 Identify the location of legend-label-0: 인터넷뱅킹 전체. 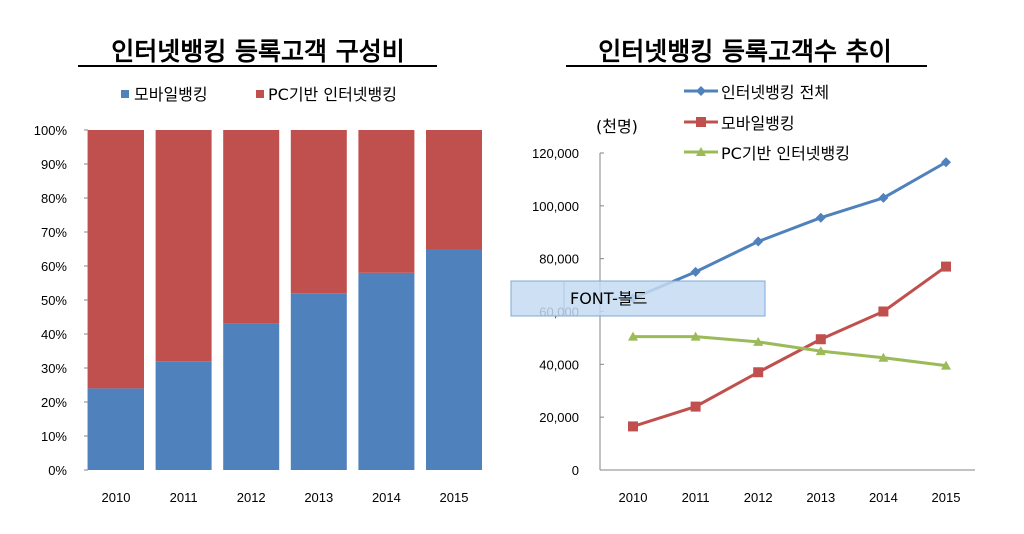
(775, 92).